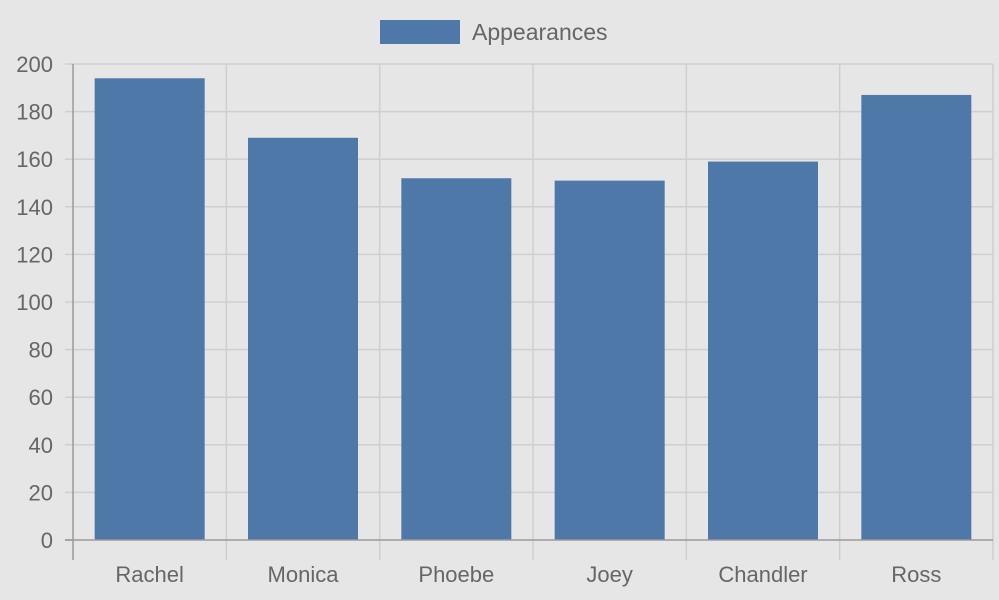 Image resolution: width=999 pixels, height=600 pixels. I want to click on x-tick-labels: Rachel Monica Phoebe Joey Chandler Ross, so click(528, 574).